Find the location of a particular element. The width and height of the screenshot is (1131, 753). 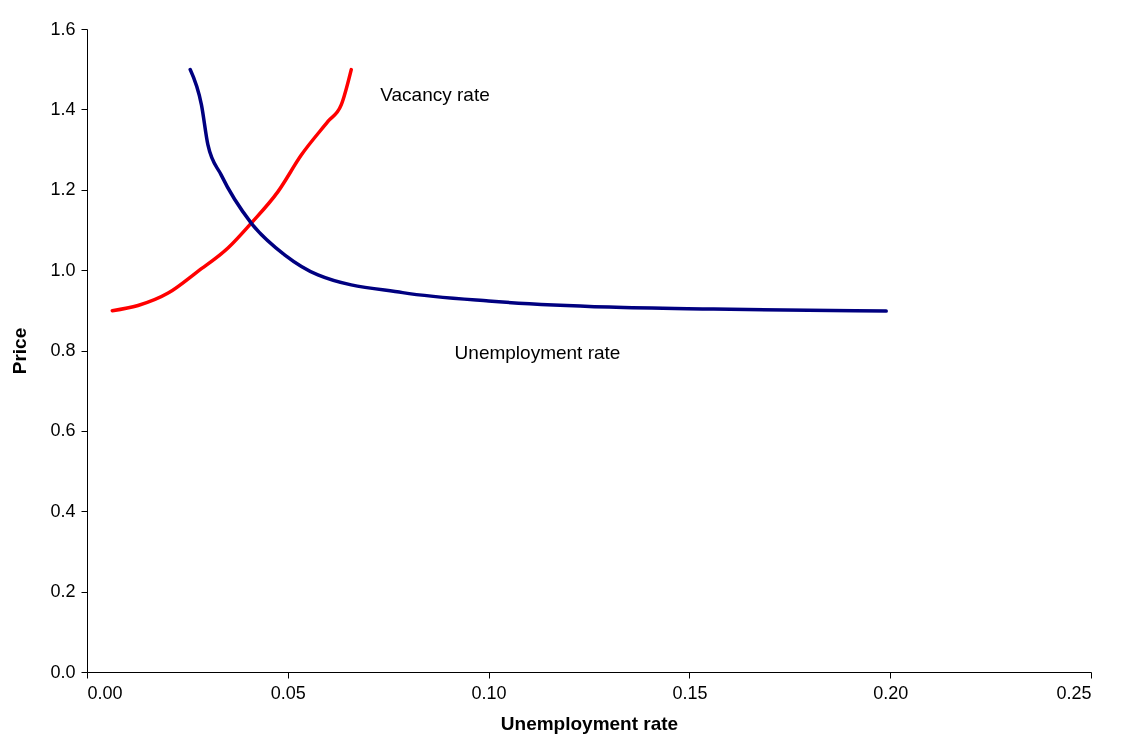

y-tick-label: 0.6 is located at coordinates (63, 430).